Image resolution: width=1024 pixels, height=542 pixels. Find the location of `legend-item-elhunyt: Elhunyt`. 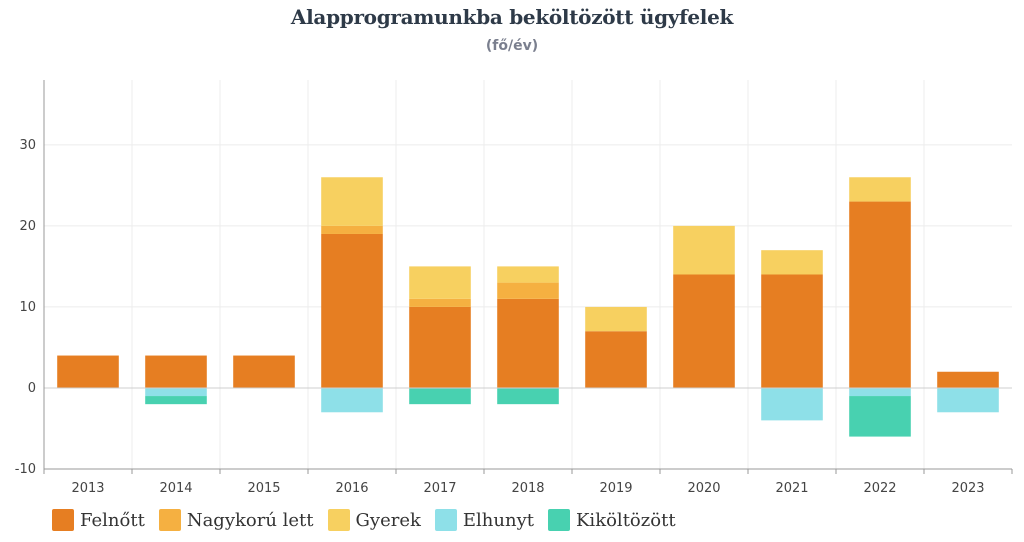

legend-item-elhunyt: Elhunyt is located at coordinates (484, 520).